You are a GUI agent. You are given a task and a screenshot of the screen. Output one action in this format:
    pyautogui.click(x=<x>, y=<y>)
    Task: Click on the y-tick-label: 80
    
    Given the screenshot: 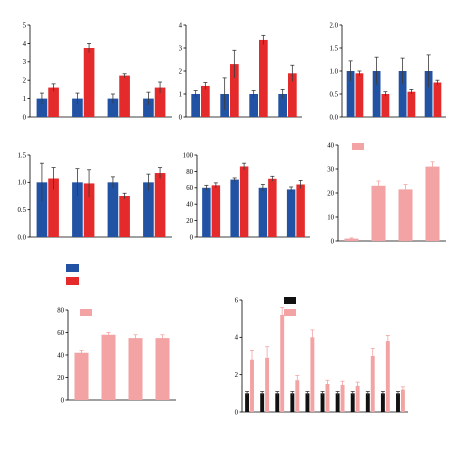 What is the action you would take?
    pyautogui.click(x=189, y=172)
    